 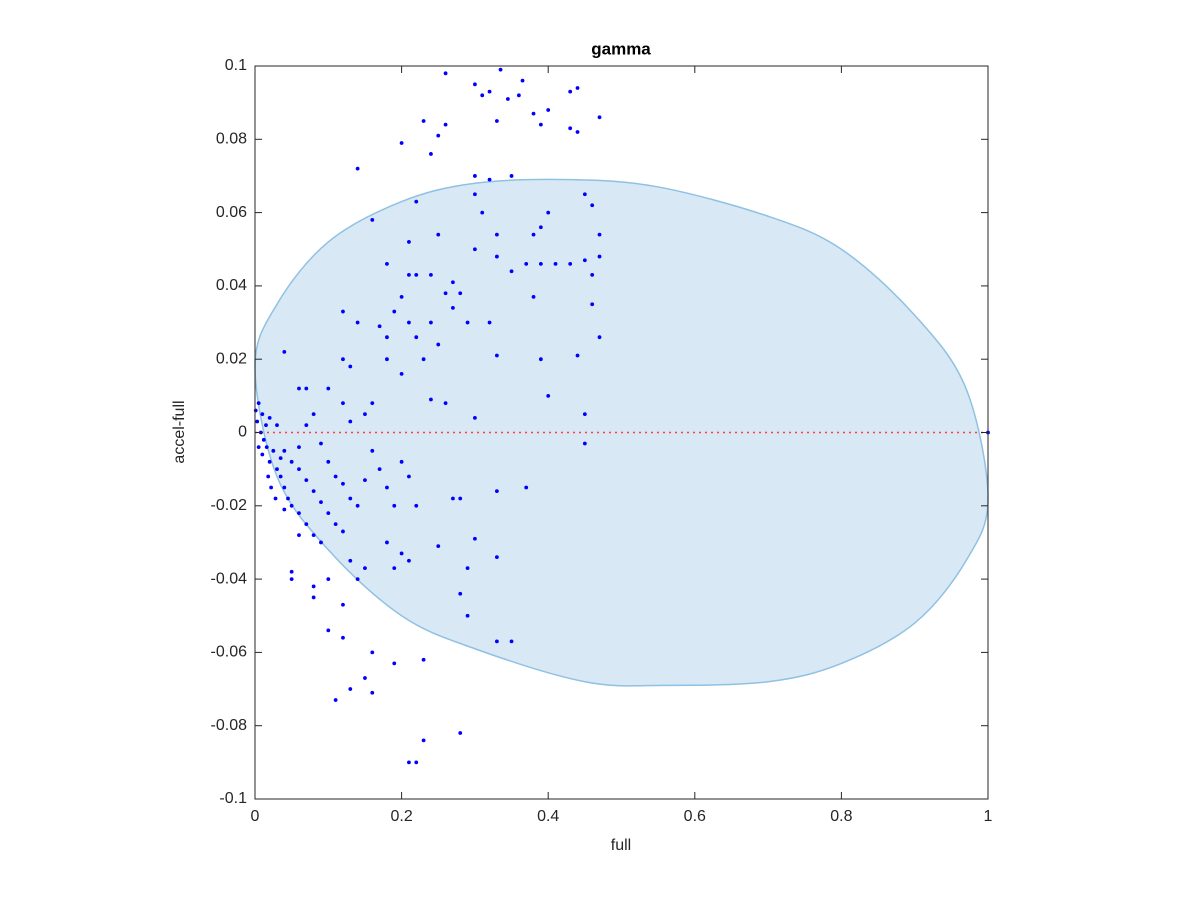 I want to click on x-axis-label: full, so click(x=621, y=845).